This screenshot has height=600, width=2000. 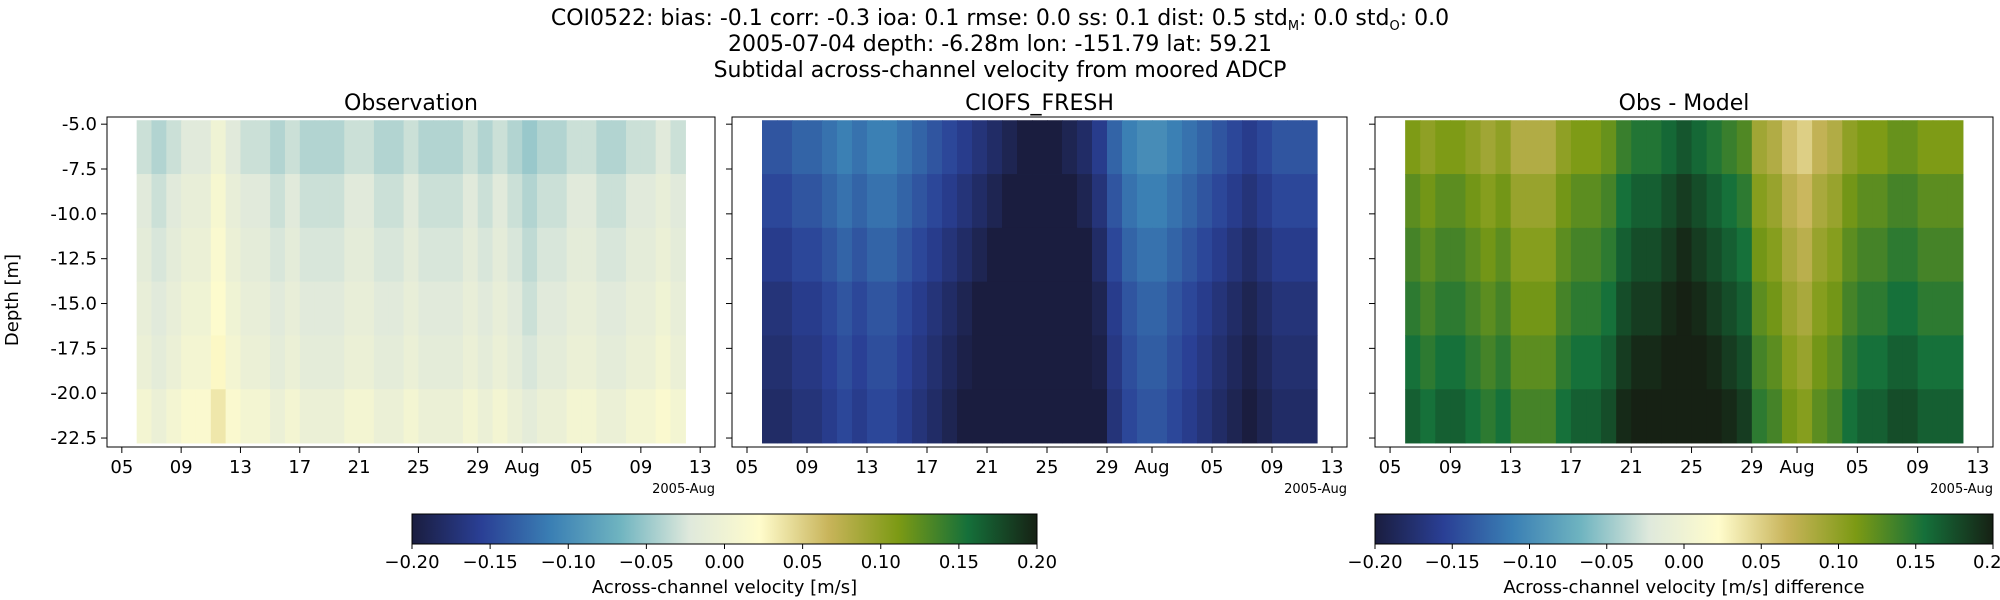 What do you see at coordinates (724, 529) in the screenshot?
I see `colorbar-gradient` at bounding box center [724, 529].